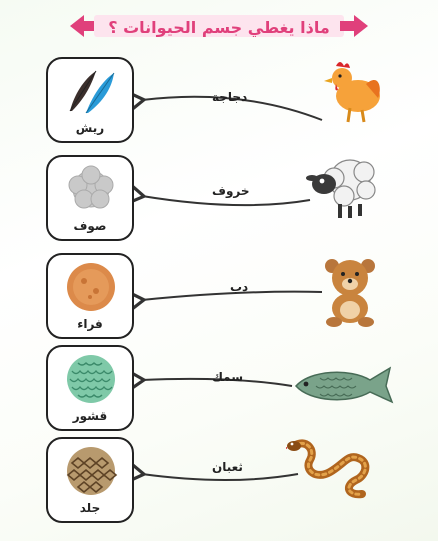 The image size is (438, 541). What do you see at coordinates (239, 287) in the screenshot?
I see `animal-name-bear: دب` at bounding box center [239, 287].